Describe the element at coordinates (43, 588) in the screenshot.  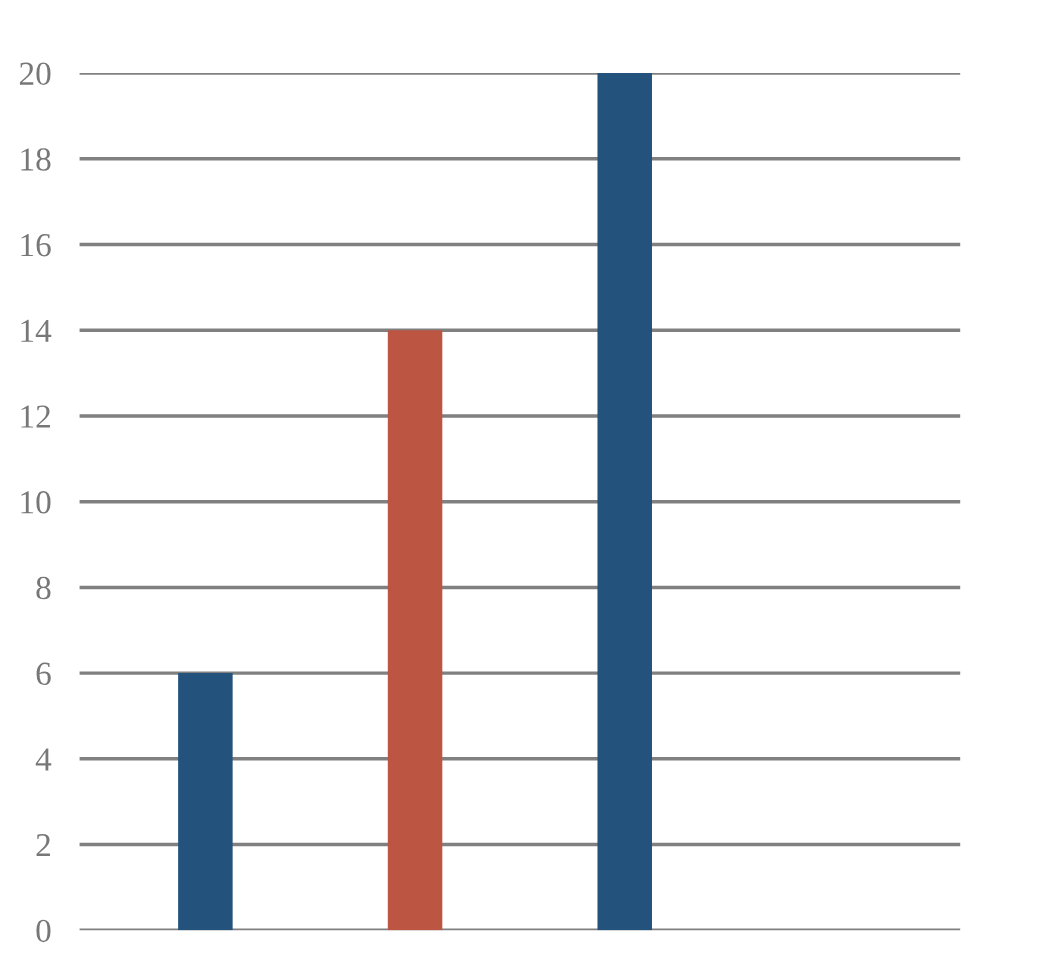
I see `y-tick-label: 8` at that location.